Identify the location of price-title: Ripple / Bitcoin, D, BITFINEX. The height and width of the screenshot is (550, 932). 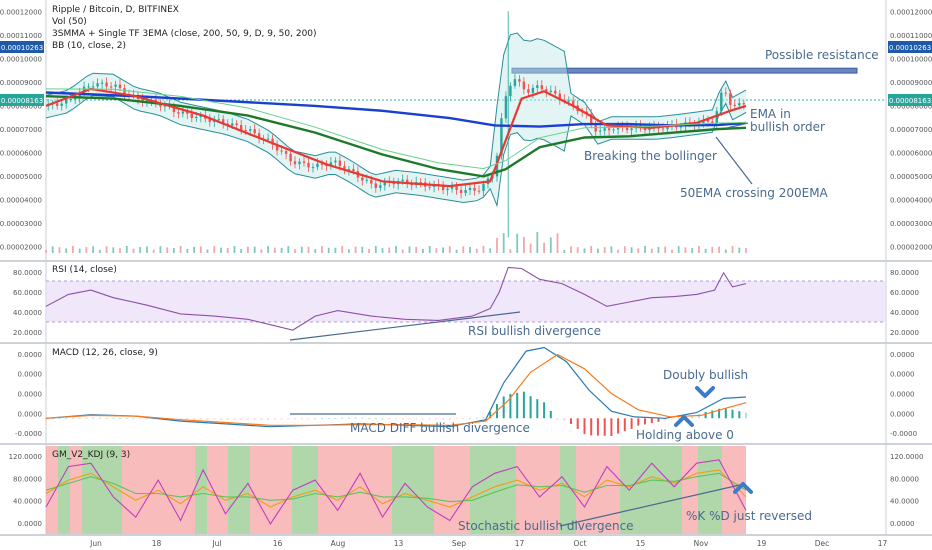
(115, 10).